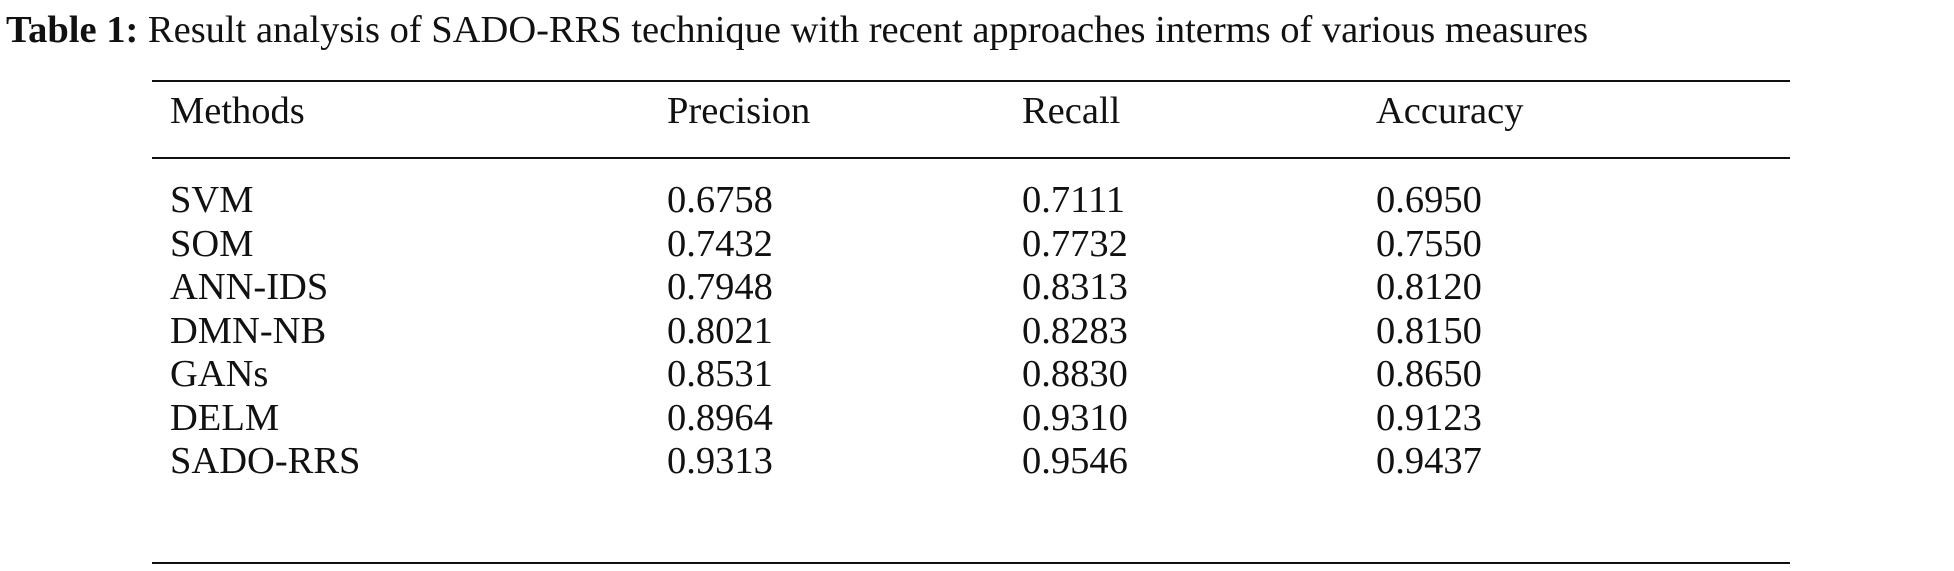 Image resolution: width=1954 pixels, height=571 pixels. I want to click on row-method: SVM, so click(212, 200).